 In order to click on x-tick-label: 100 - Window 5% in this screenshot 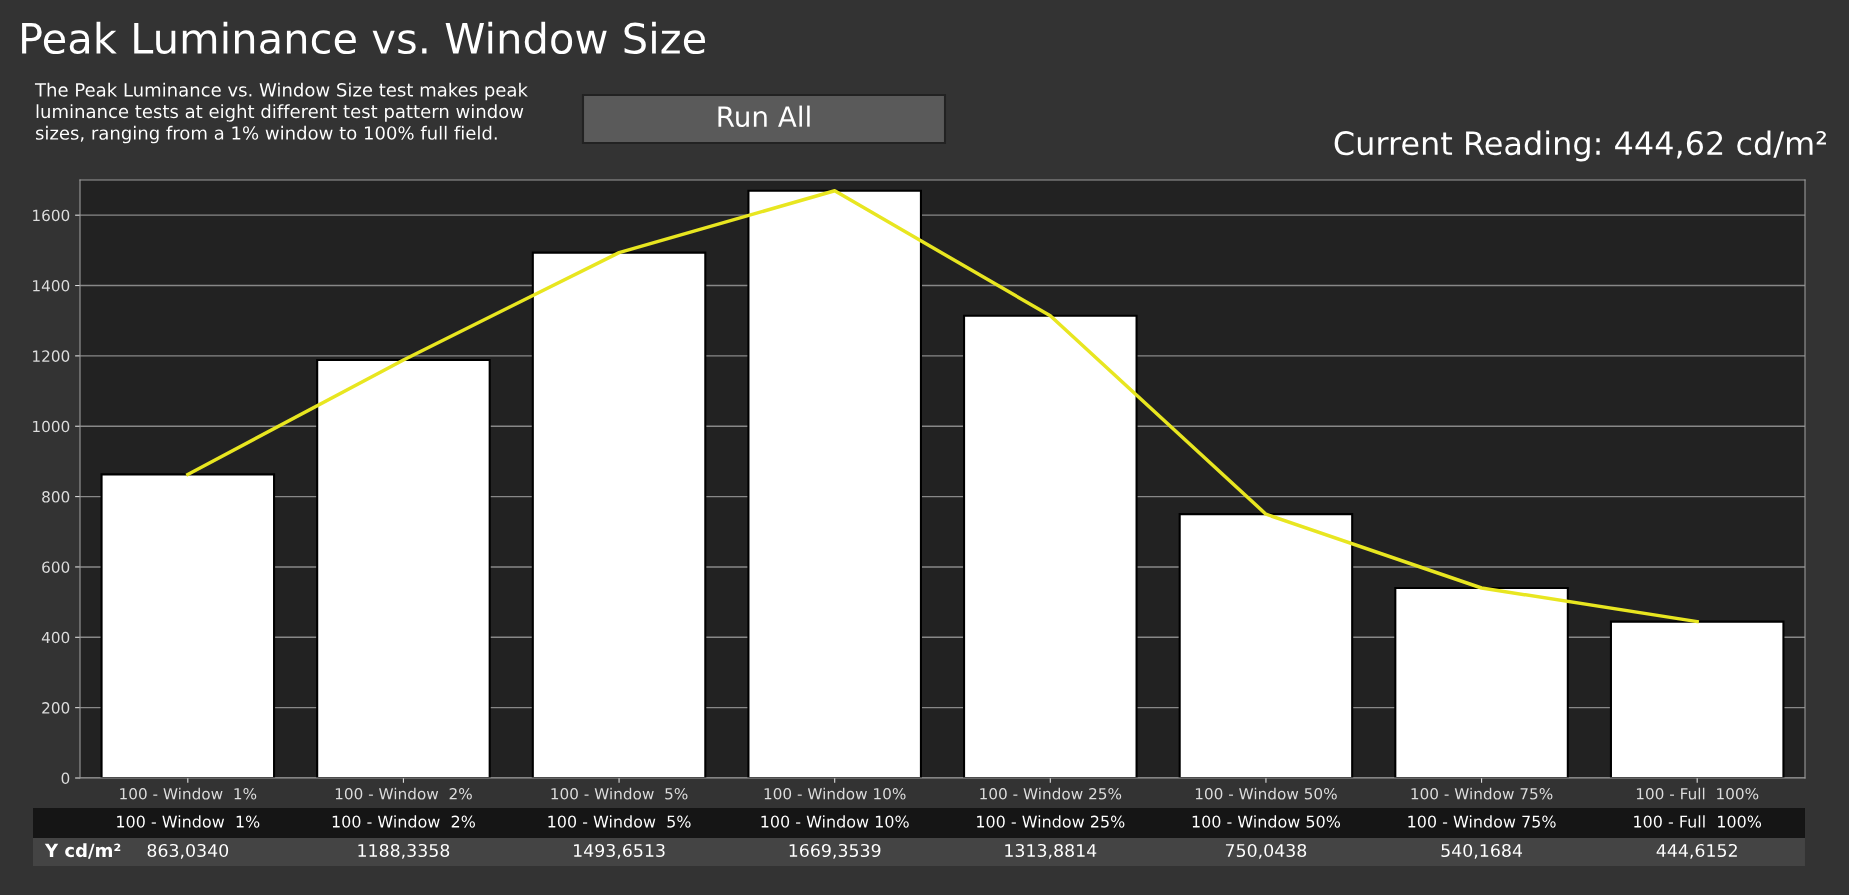, I will do `click(619, 793)`.